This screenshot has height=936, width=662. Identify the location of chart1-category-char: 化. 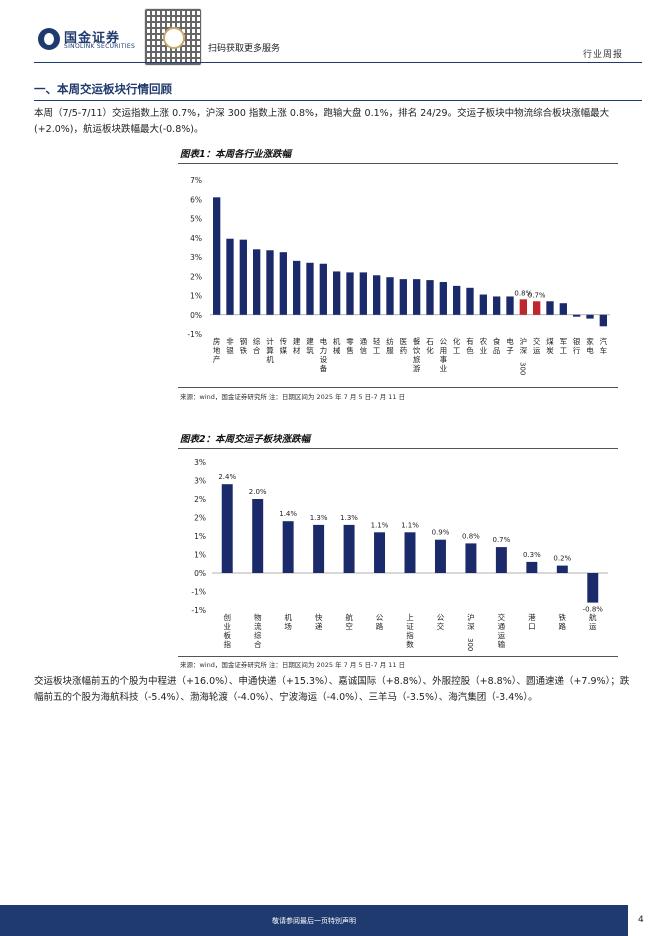
(430, 350).